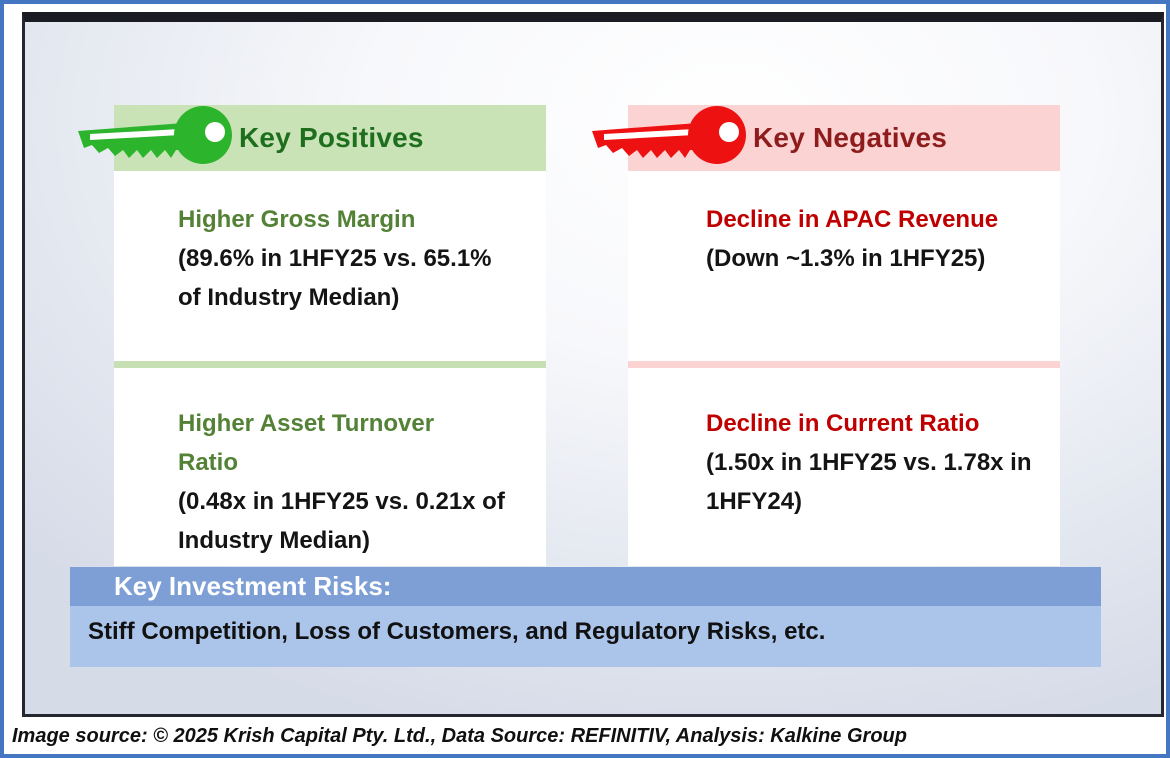 Image resolution: width=1170 pixels, height=758 pixels. Describe the element at coordinates (330, 364) in the screenshot. I see `positives-divider` at that location.